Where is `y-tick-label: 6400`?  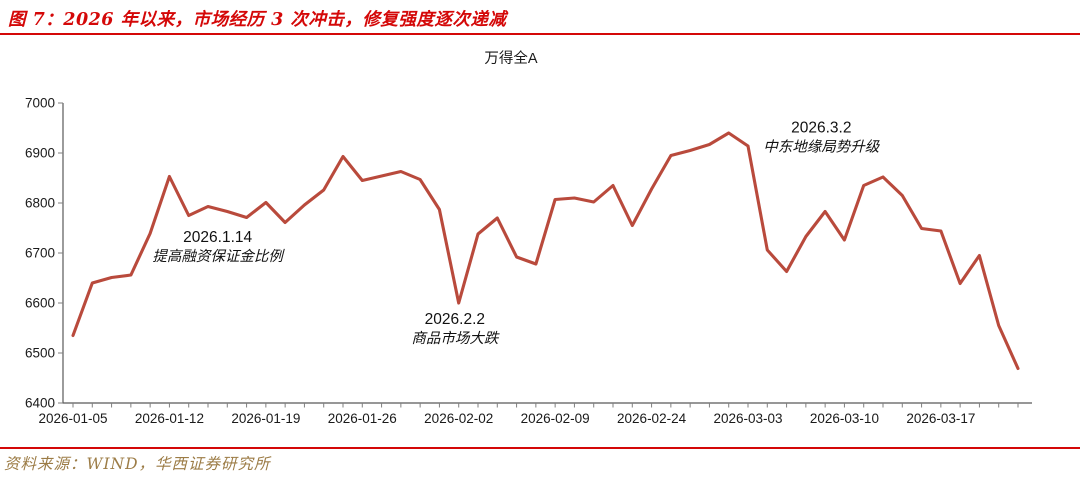
y-tick-label: 6400 is located at coordinates (40, 403).